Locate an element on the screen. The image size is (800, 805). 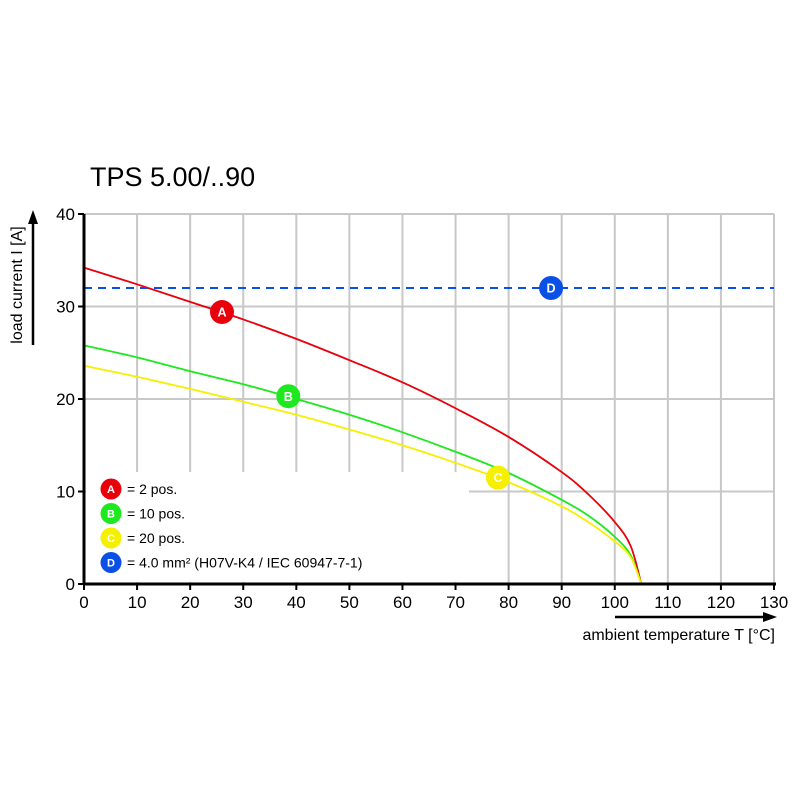
legend-marker-A-circle is located at coordinates (111, 489).